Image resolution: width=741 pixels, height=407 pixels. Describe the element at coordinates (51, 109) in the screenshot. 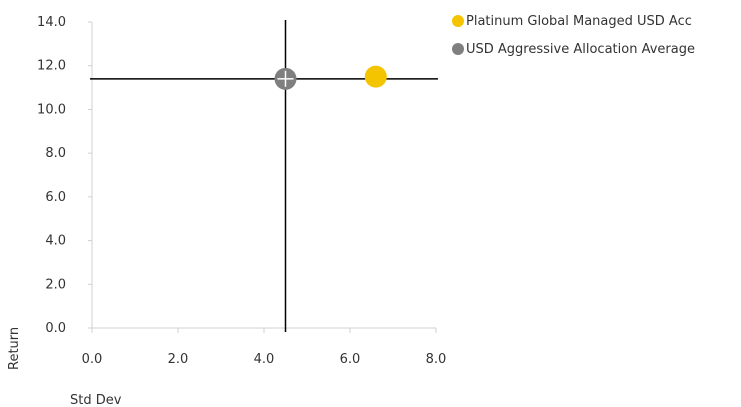

I see `y-tick-label: 10.0` at that location.